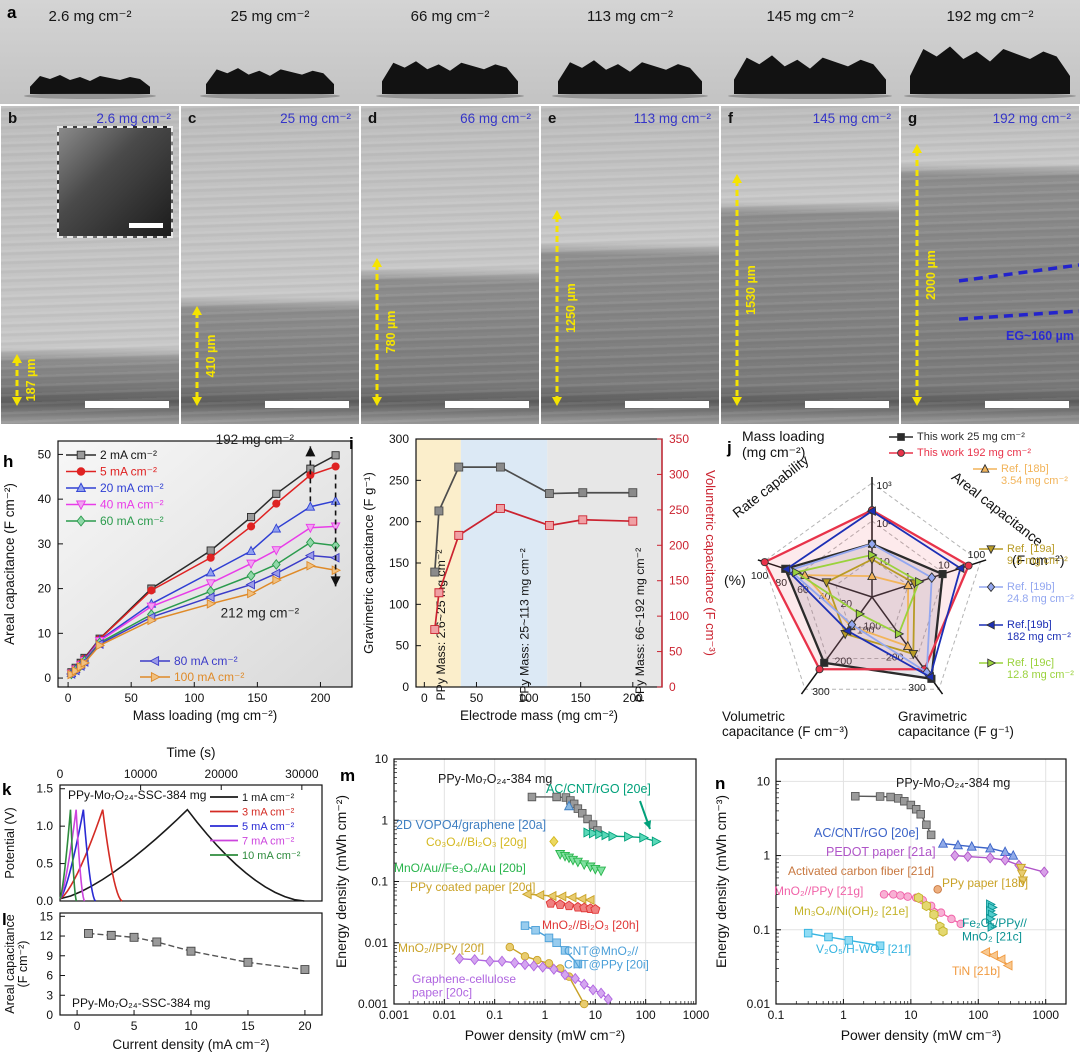 Image resolution: width=1080 pixels, height=1056 pixels. What do you see at coordinates (441, 624) in the screenshot?
I see `svg-text: PPy Mass: 2.6~25 mg cm⁻²` at bounding box center [441, 624].